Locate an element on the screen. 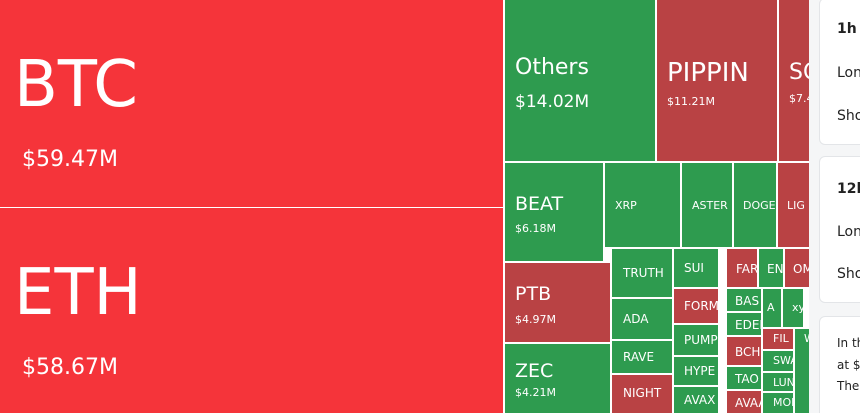 Image resolution: width=860 pixels, height=413 pixels. tile-label: NIGHT is located at coordinates (642, 393).